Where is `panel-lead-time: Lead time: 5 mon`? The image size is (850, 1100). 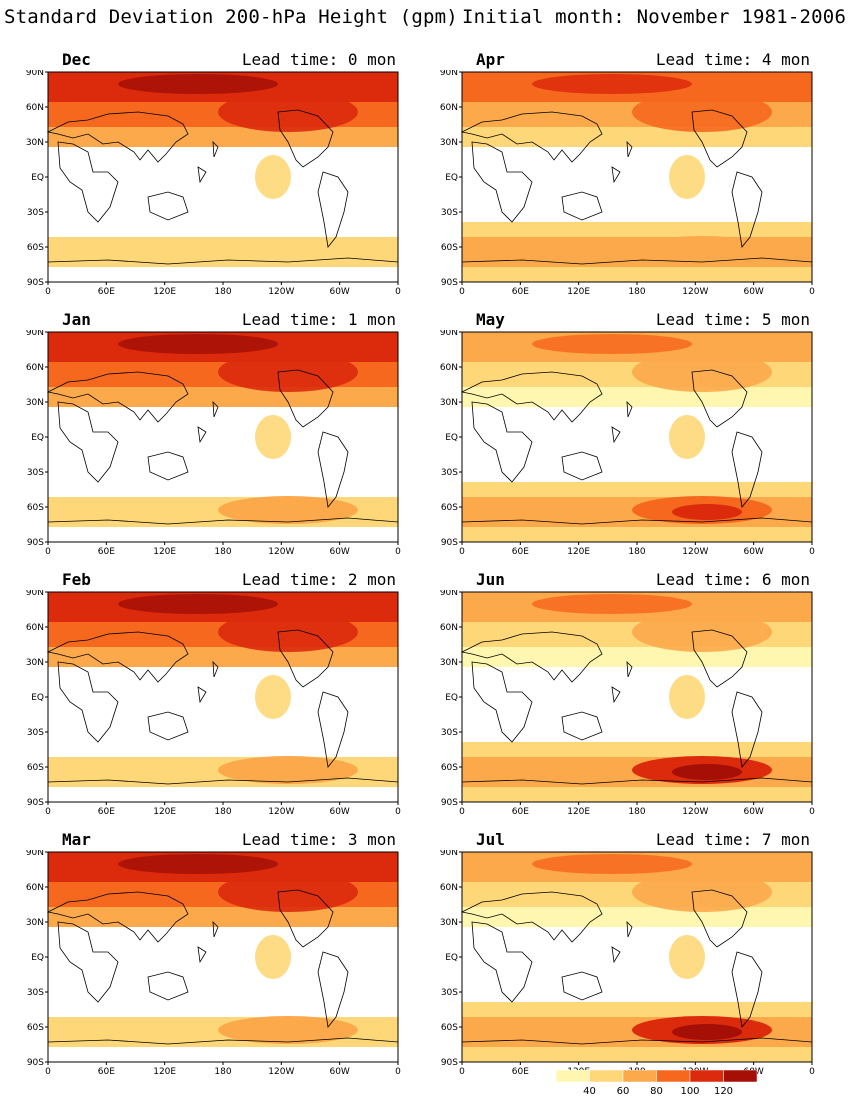
panel-lead-time: Lead time: 5 mon is located at coordinates (732, 319).